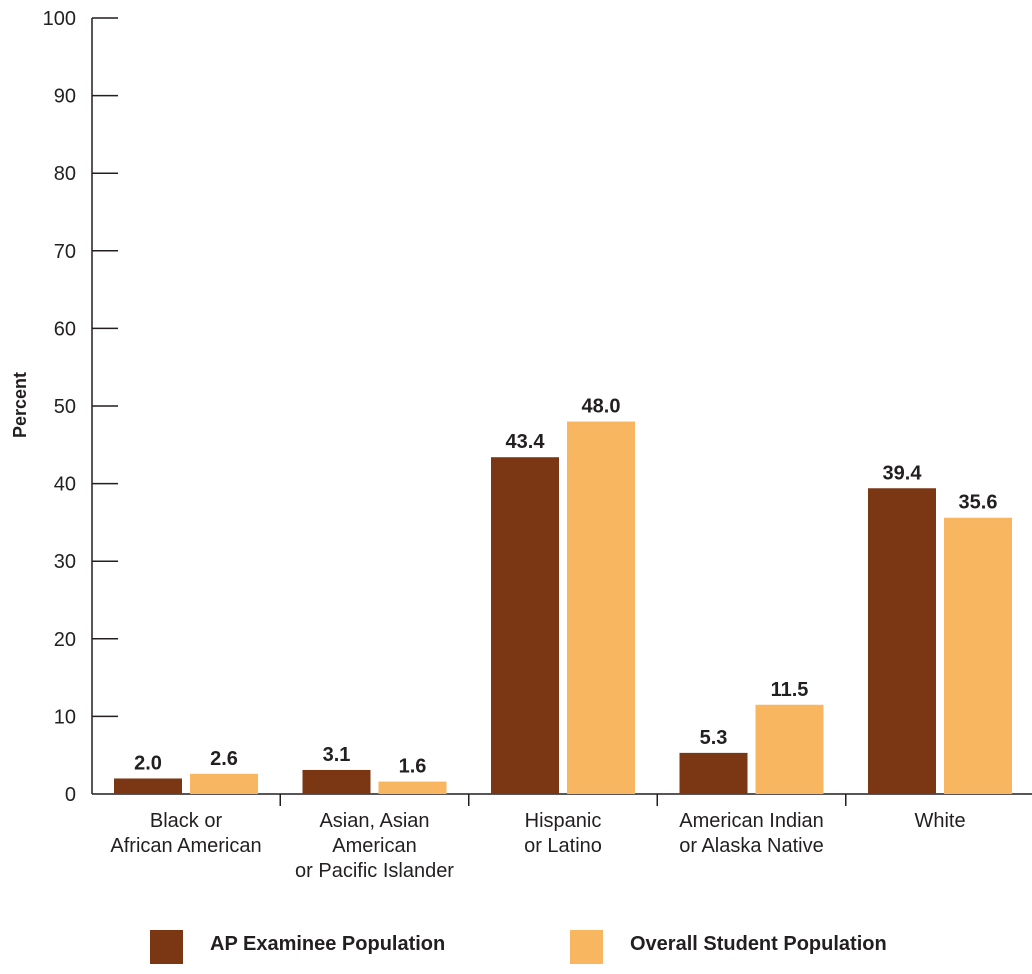 Image resolution: width=1032 pixels, height=974 pixels. I want to click on y-tick-label: 40, so click(65, 485).